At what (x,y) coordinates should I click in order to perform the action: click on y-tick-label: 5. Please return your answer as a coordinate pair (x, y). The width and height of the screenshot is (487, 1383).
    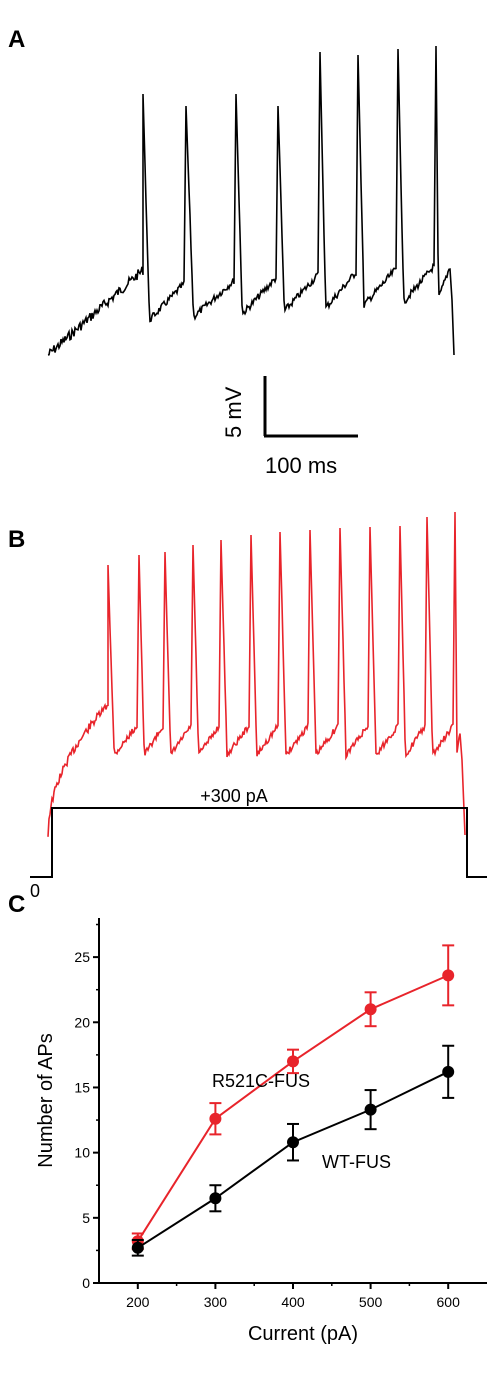
    Looking at the image, I should click on (86, 1218).